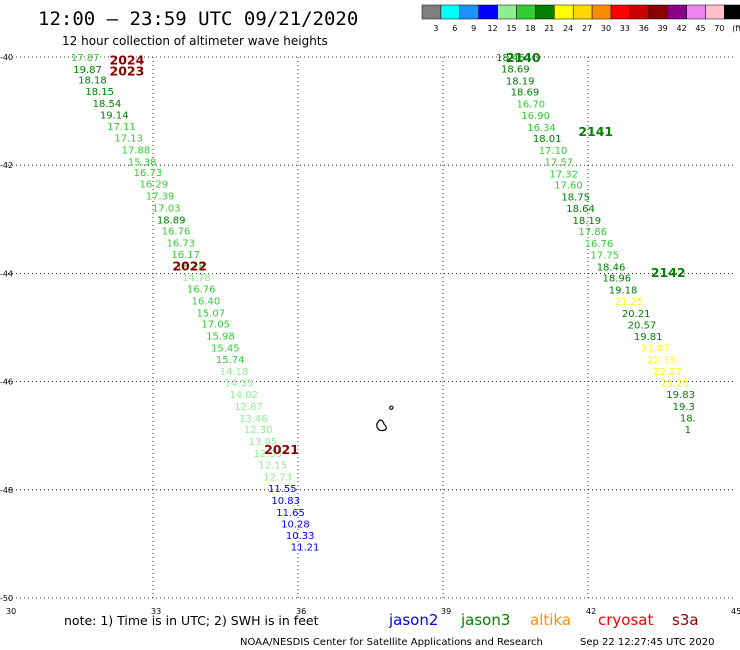 The width and height of the screenshot is (740, 650). What do you see at coordinates (92, 81) in the screenshot?
I see `wave-height-label: 18.18` at bounding box center [92, 81].